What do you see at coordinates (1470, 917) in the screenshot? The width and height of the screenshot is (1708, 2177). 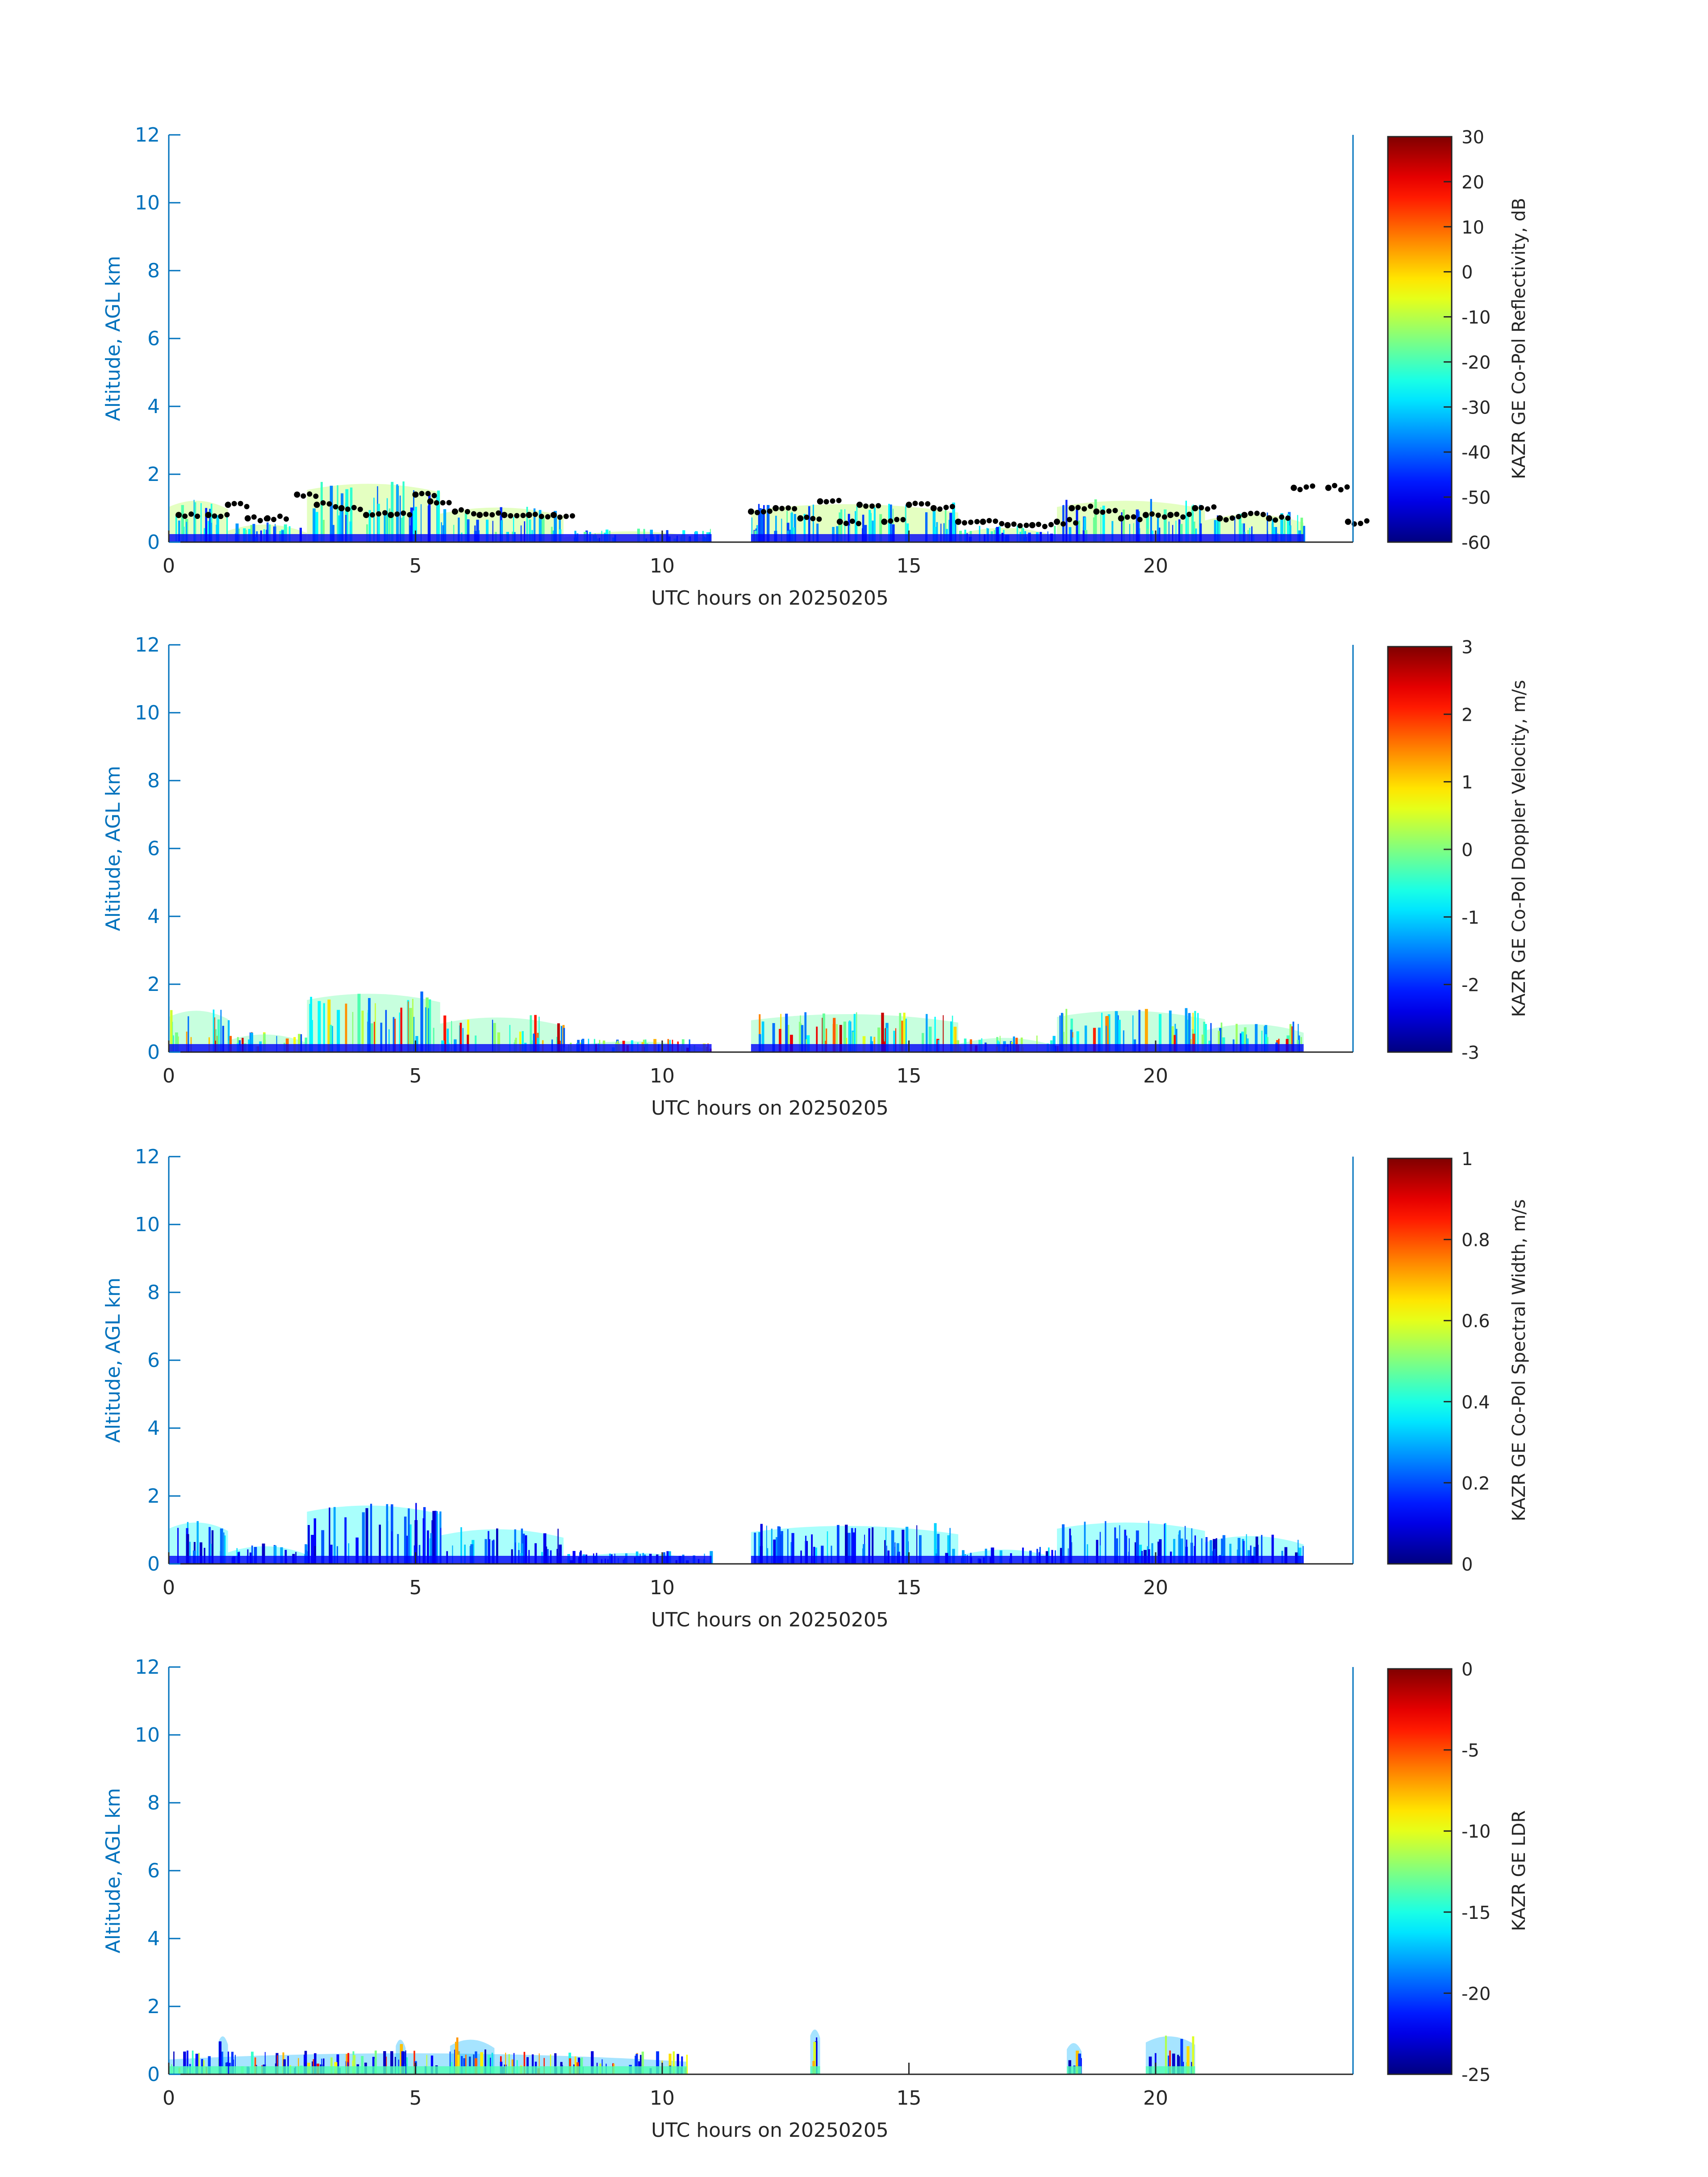 I see `colorbar-tick-label: -1` at bounding box center [1470, 917].